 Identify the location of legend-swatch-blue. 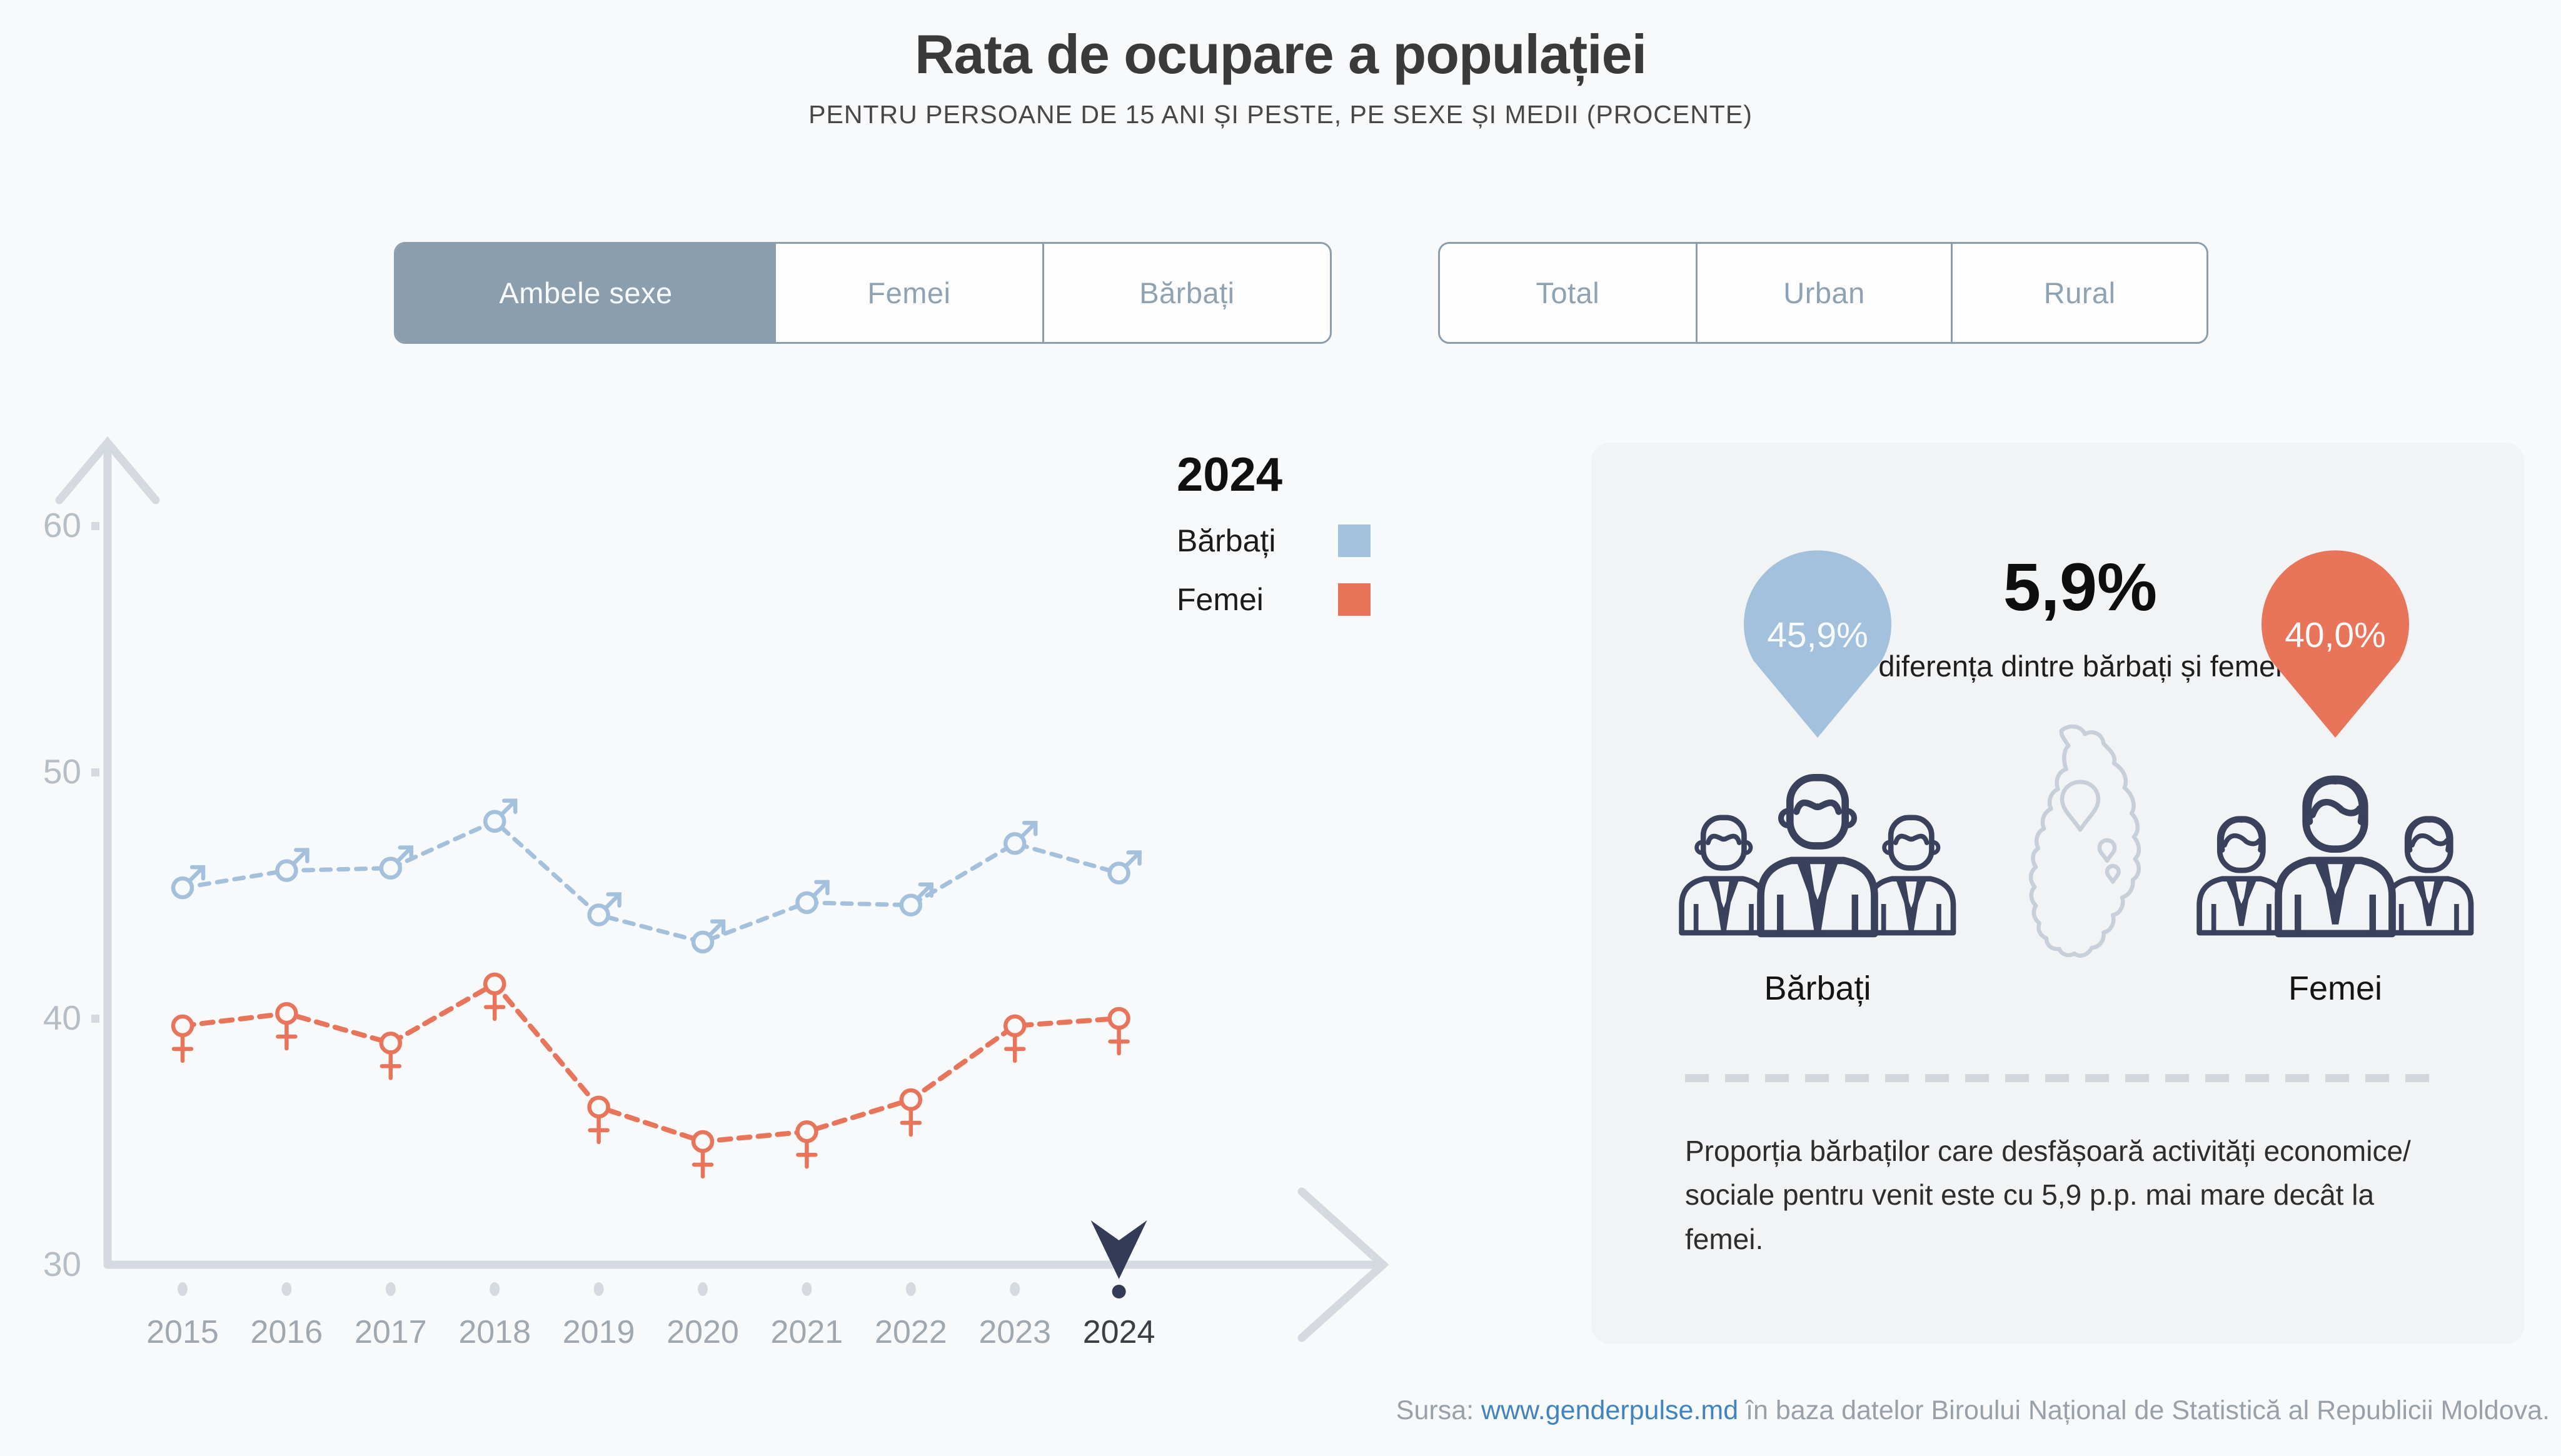
(1354, 541).